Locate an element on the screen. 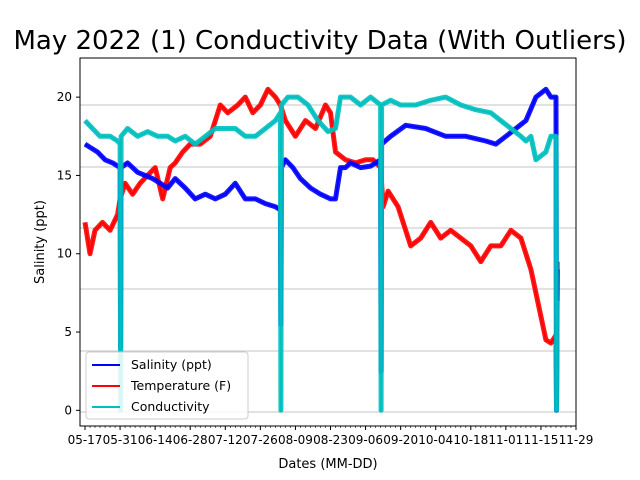 This screenshot has width=640, height=480. y-tick-label-1: 5 is located at coordinates (68, 332).